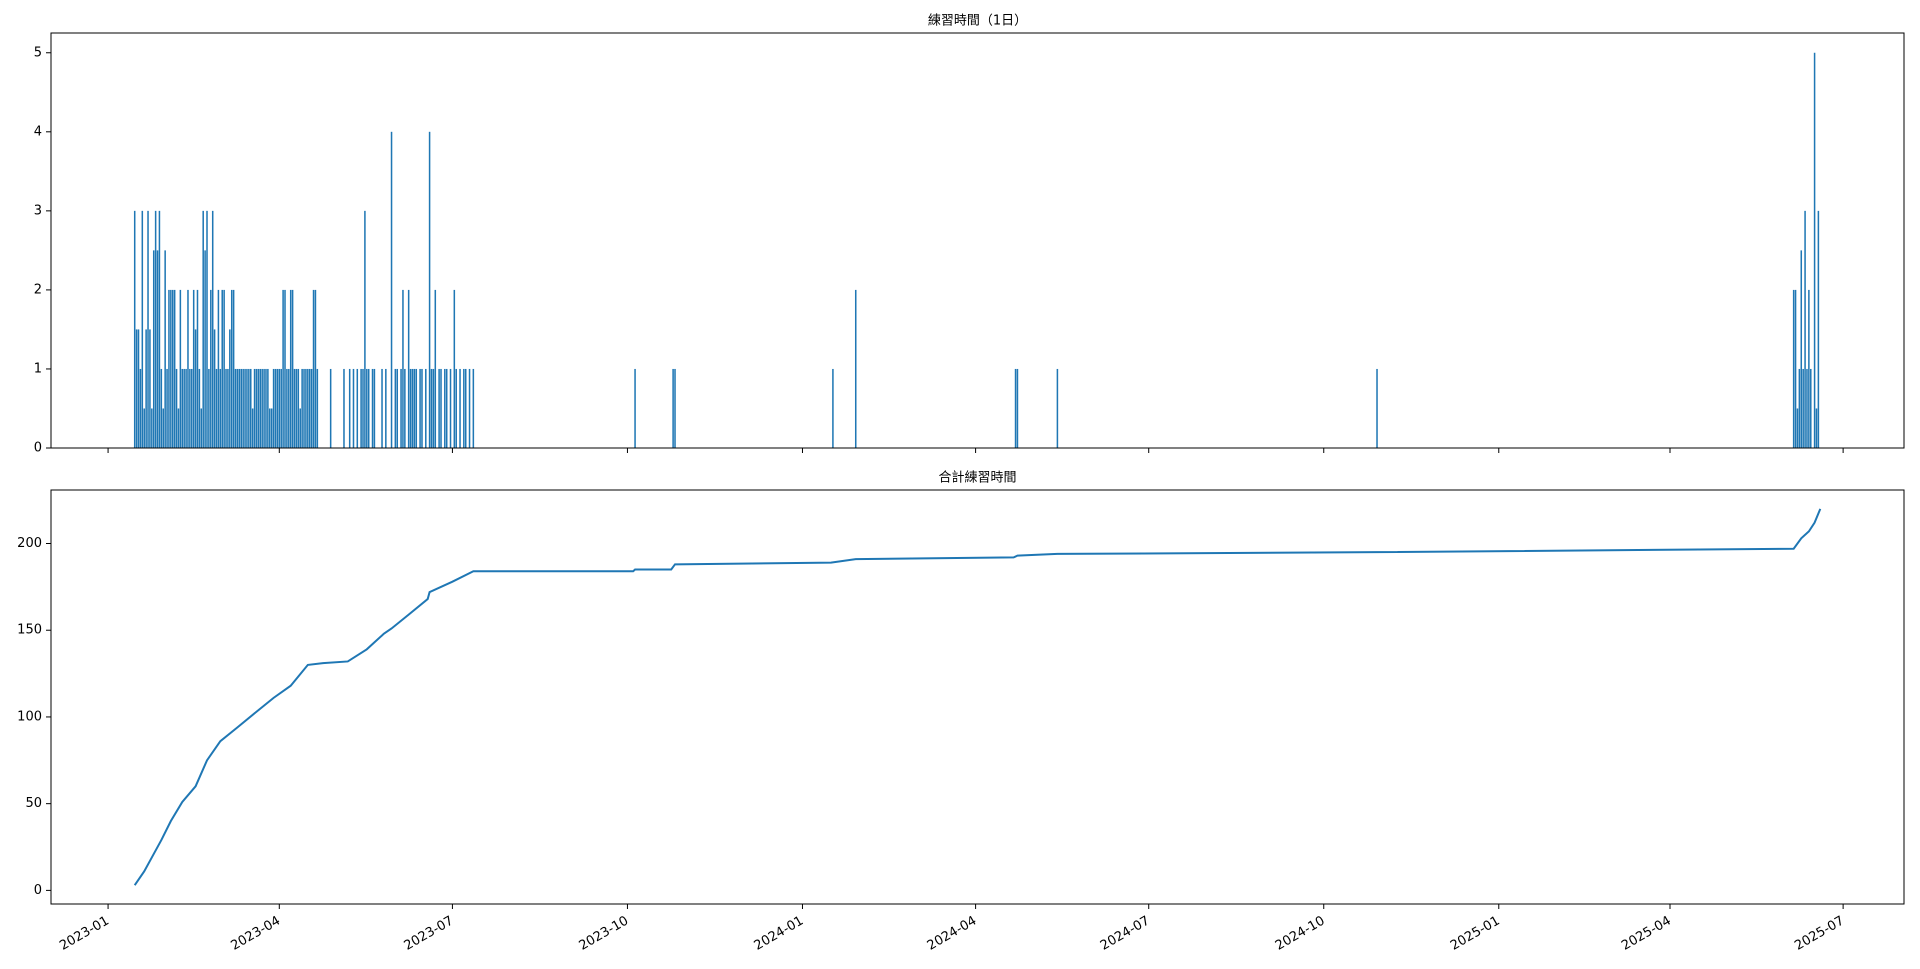 This screenshot has width=1920, height=969. Describe the element at coordinates (29, 630) in the screenshot. I see `y-tick-label: 150` at that location.